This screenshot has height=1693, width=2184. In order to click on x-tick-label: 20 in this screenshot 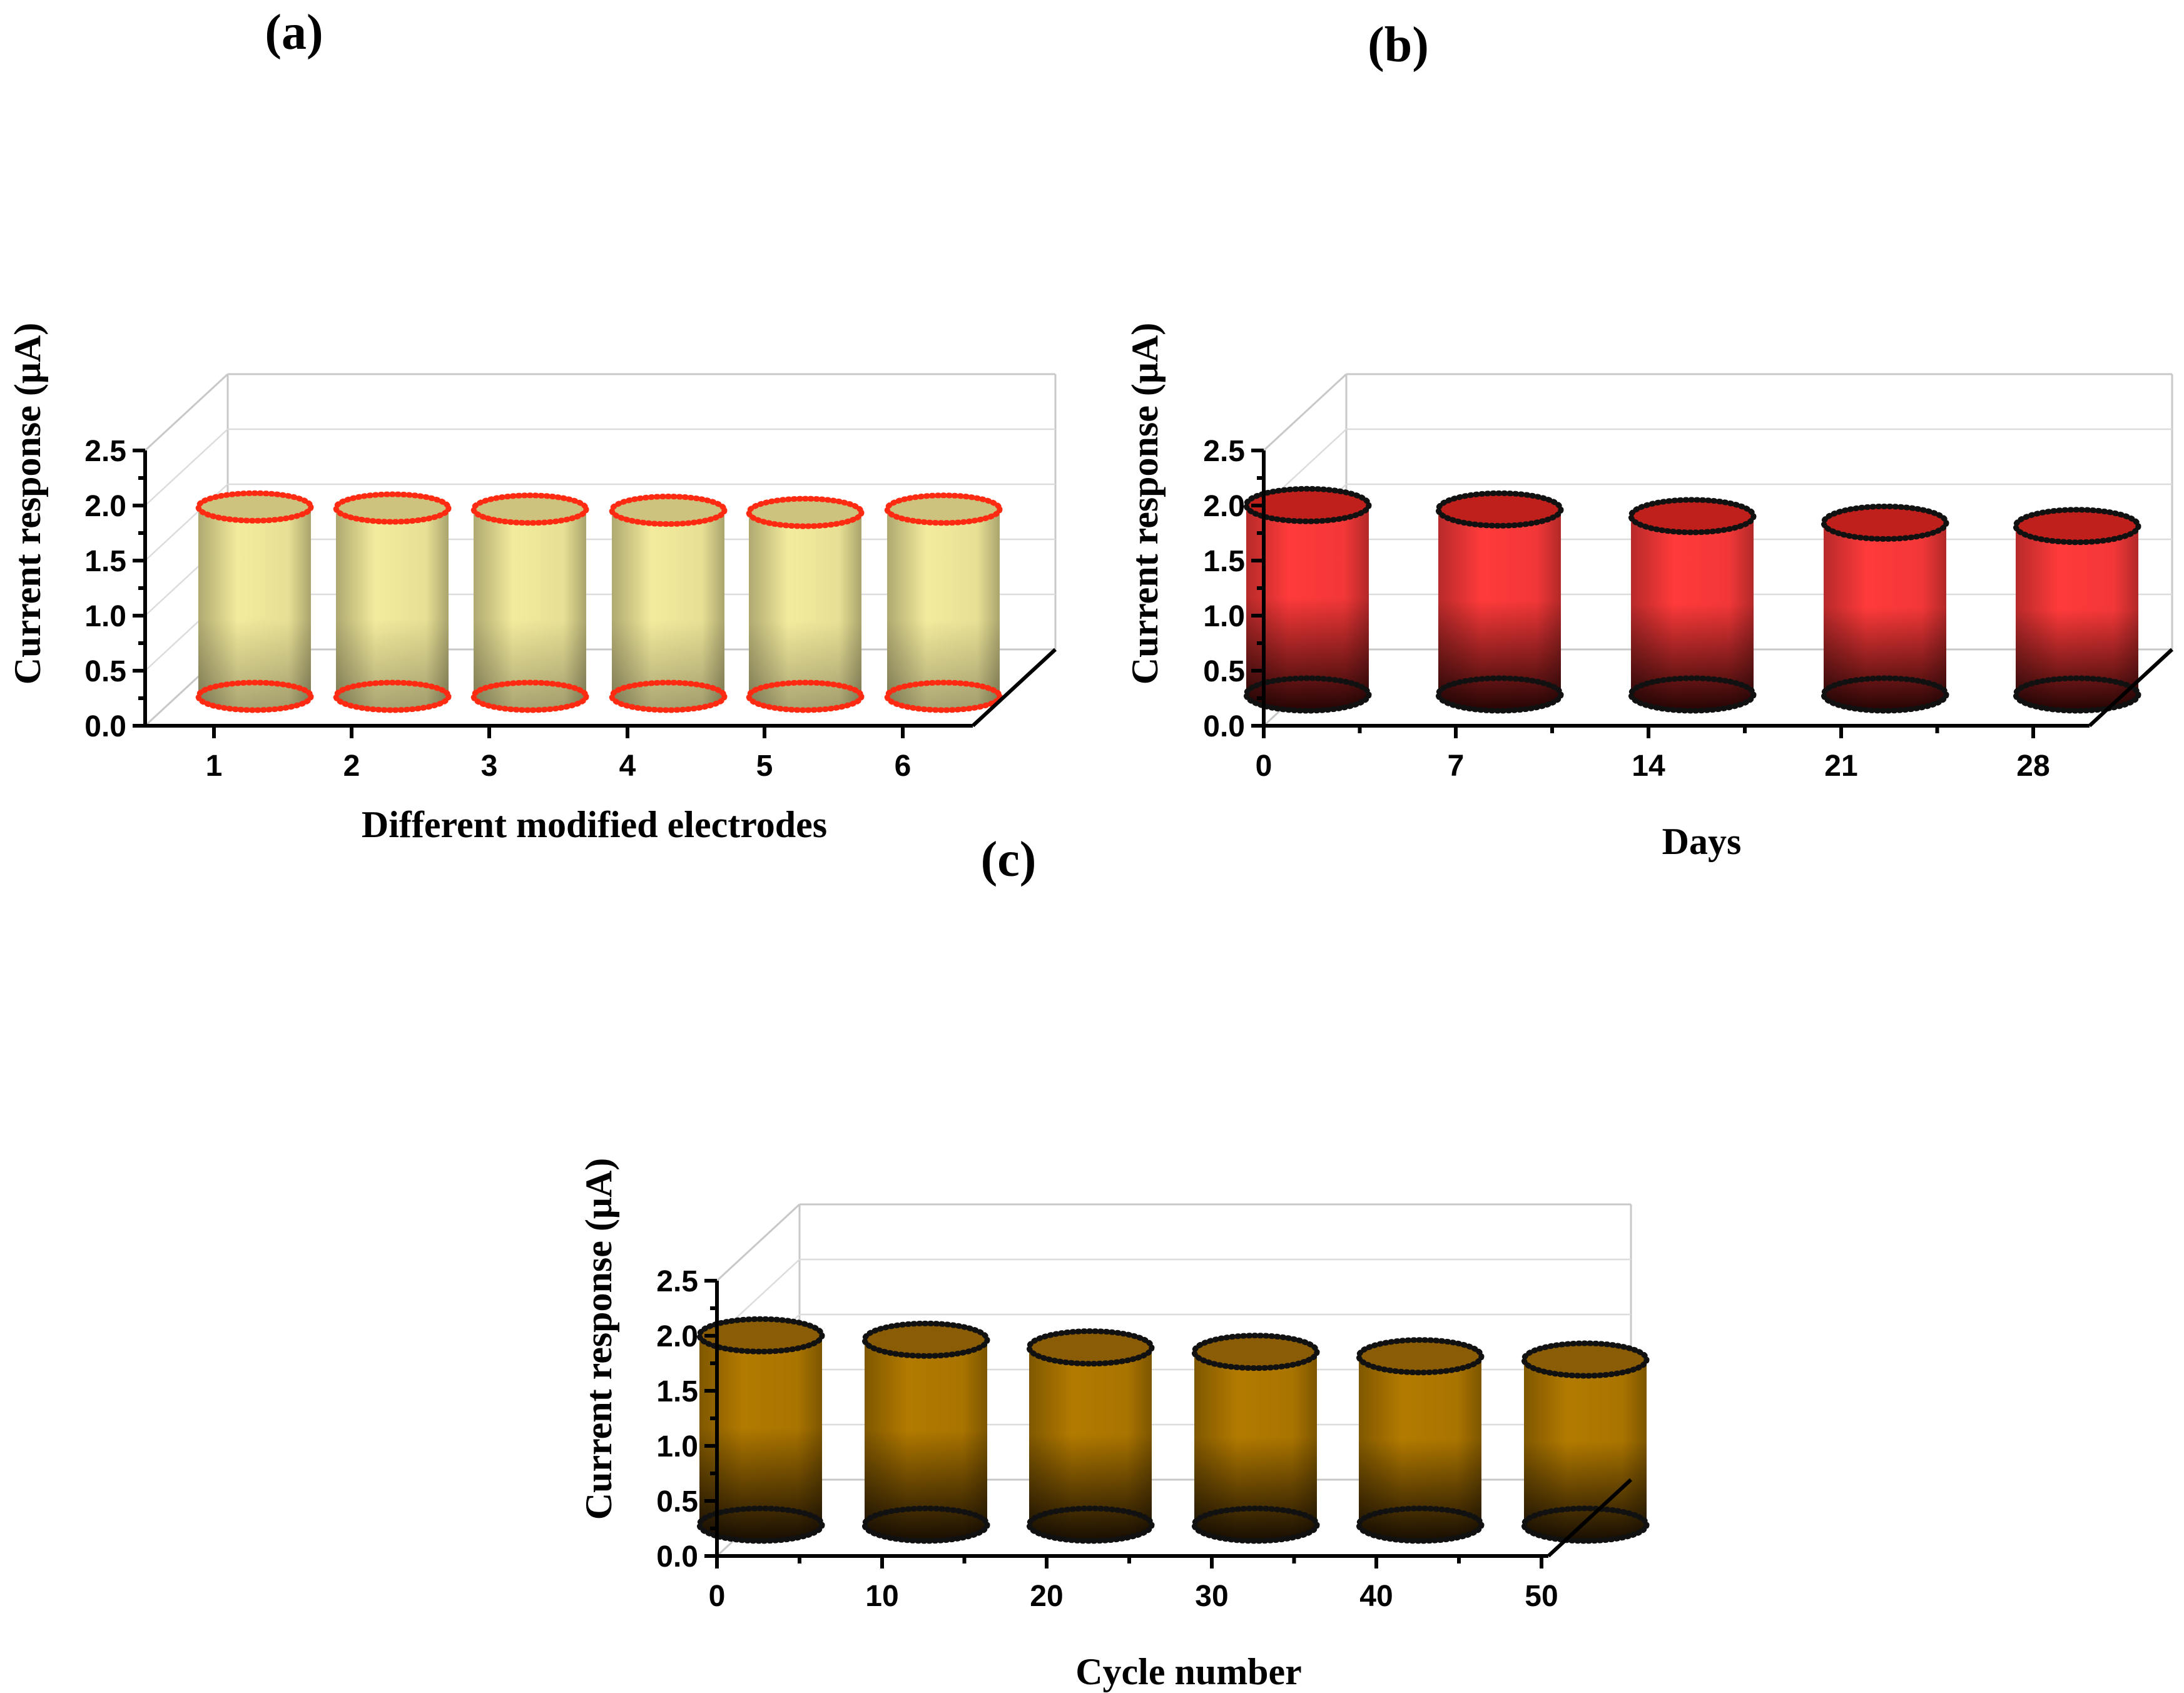, I will do `click(1047, 1596)`.